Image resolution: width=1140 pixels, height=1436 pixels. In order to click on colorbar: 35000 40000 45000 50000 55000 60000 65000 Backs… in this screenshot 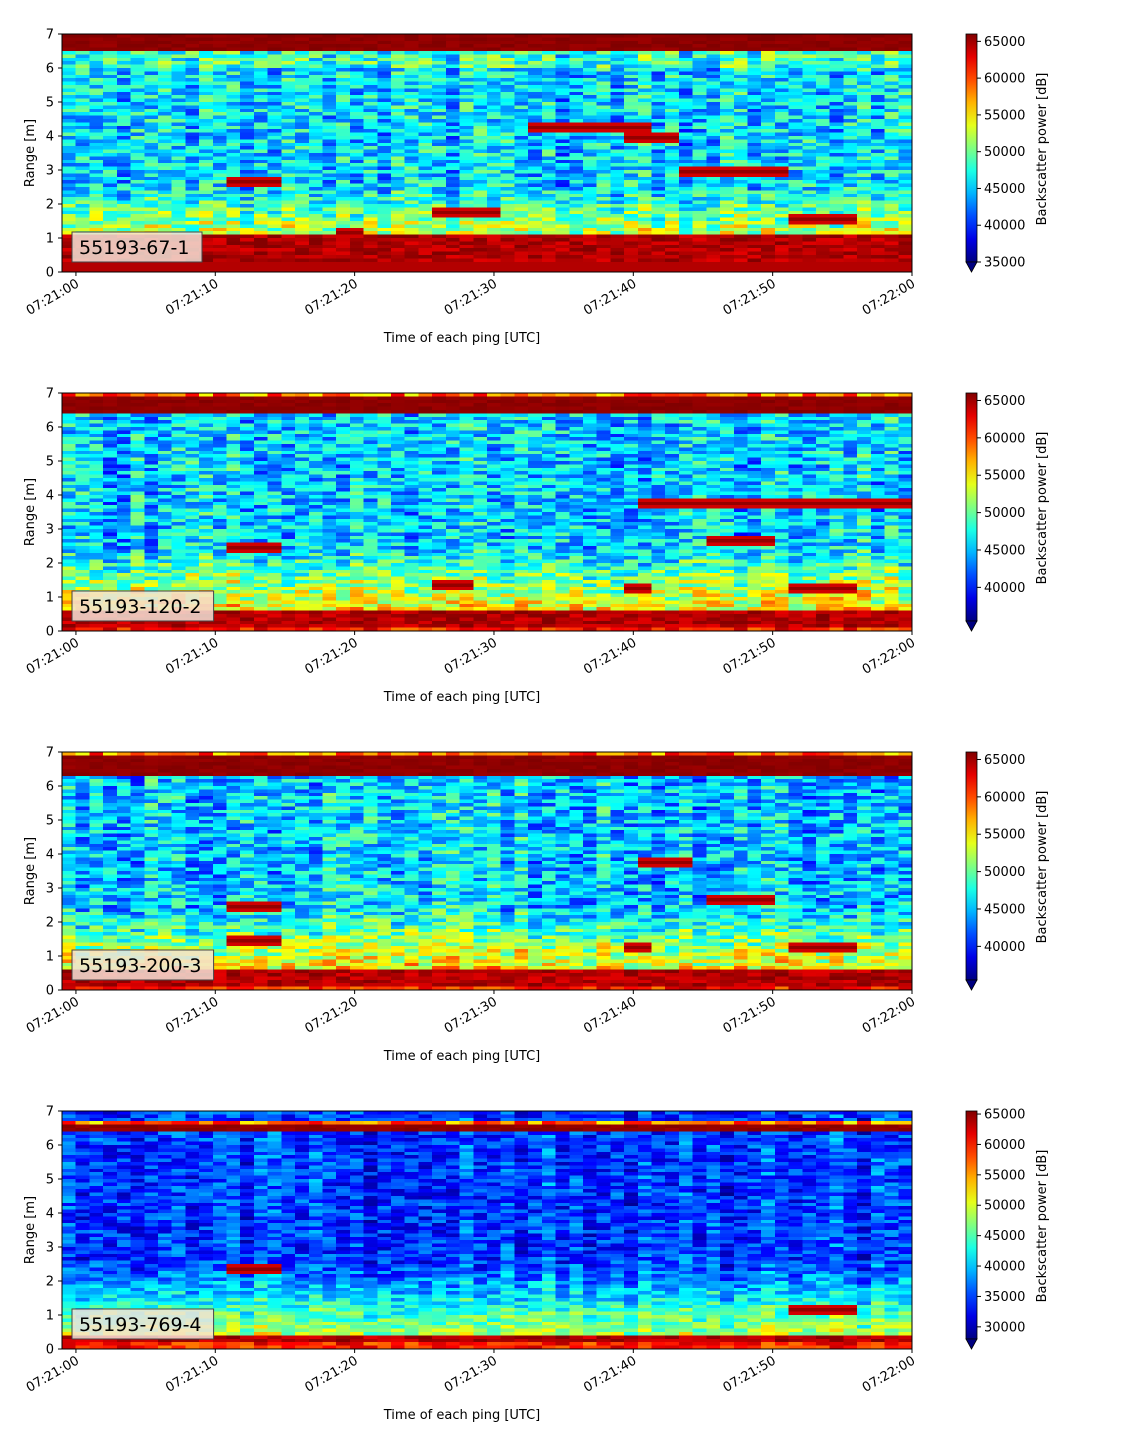, I will do `click(1007, 153)`.